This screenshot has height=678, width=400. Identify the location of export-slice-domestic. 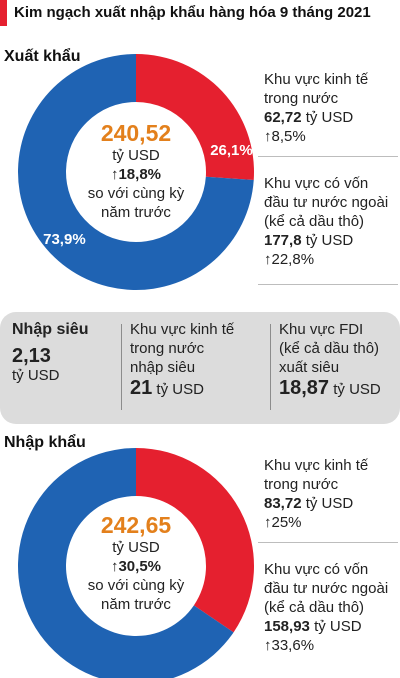
(195, 117).